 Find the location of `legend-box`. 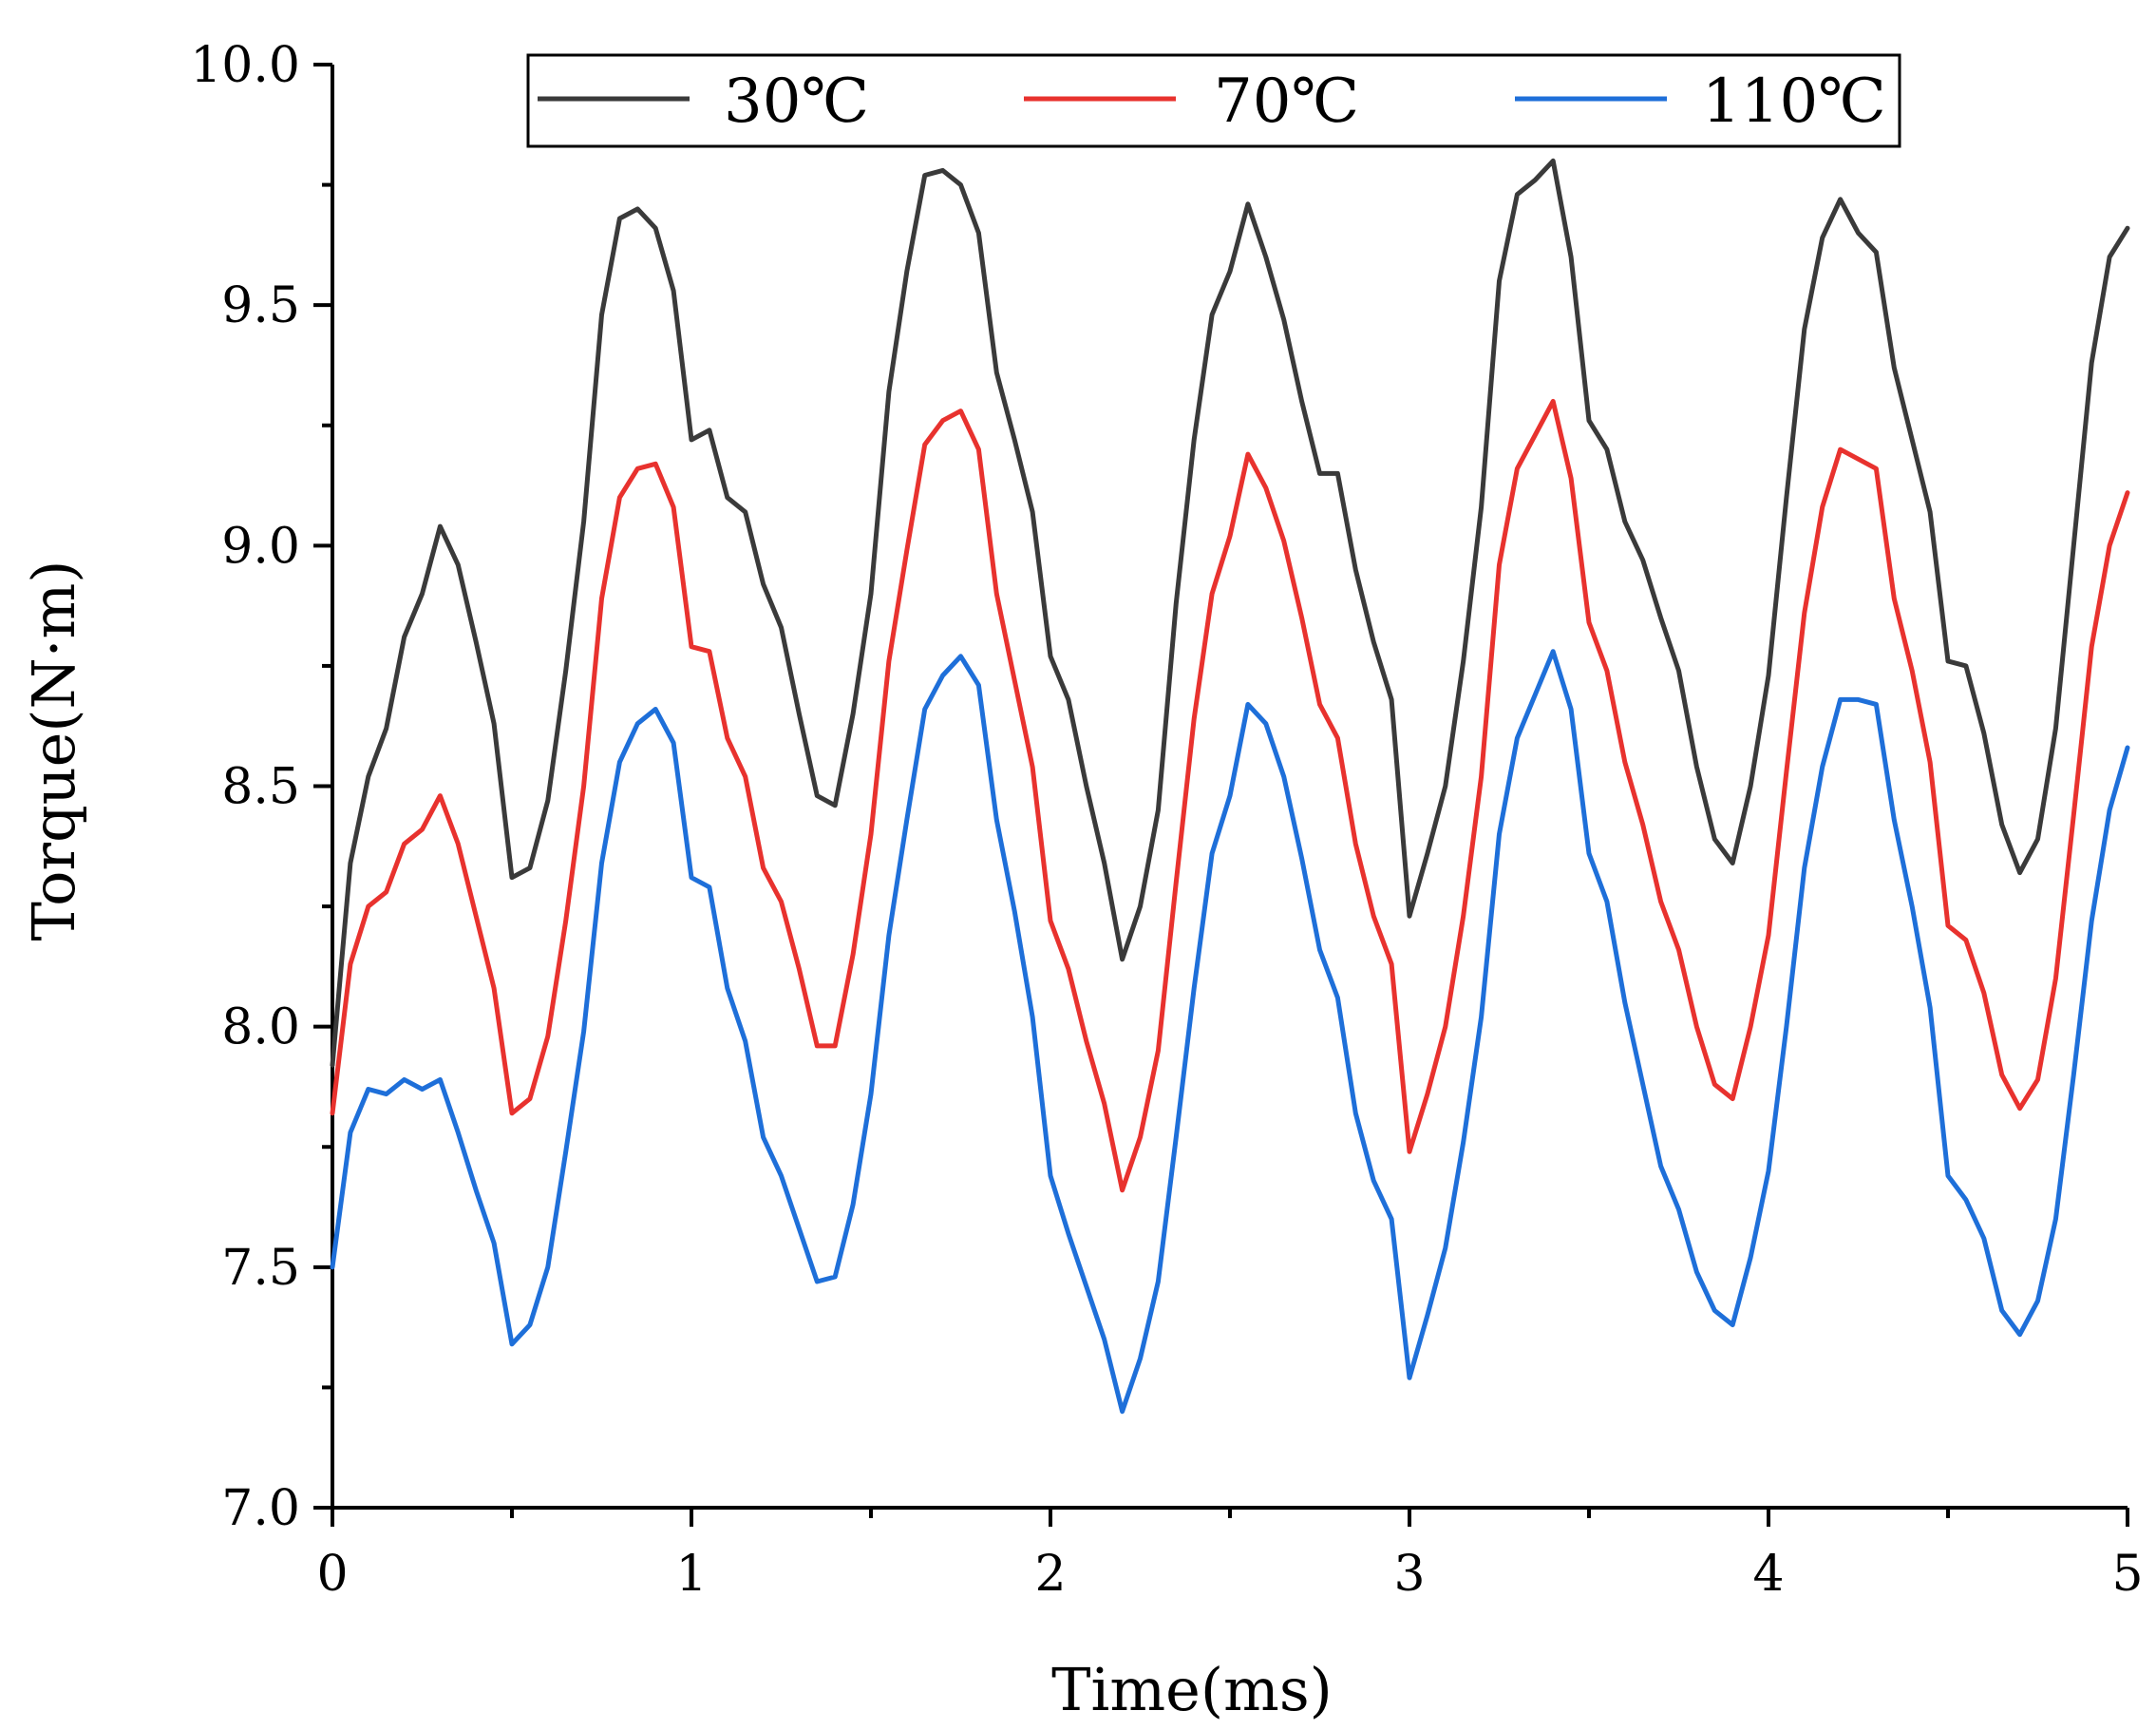

legend-box is located at coordinates (1213, 100).